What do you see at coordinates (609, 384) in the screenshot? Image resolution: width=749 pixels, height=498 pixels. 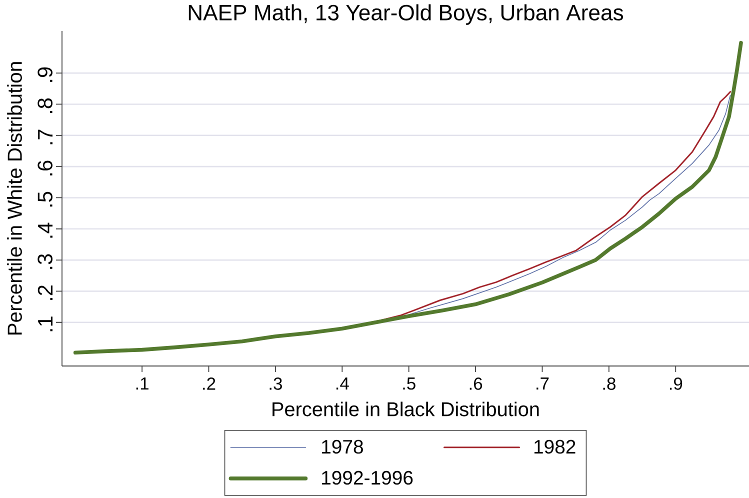 I see `x-tick-label: .8` at bounding box center [609, 384].